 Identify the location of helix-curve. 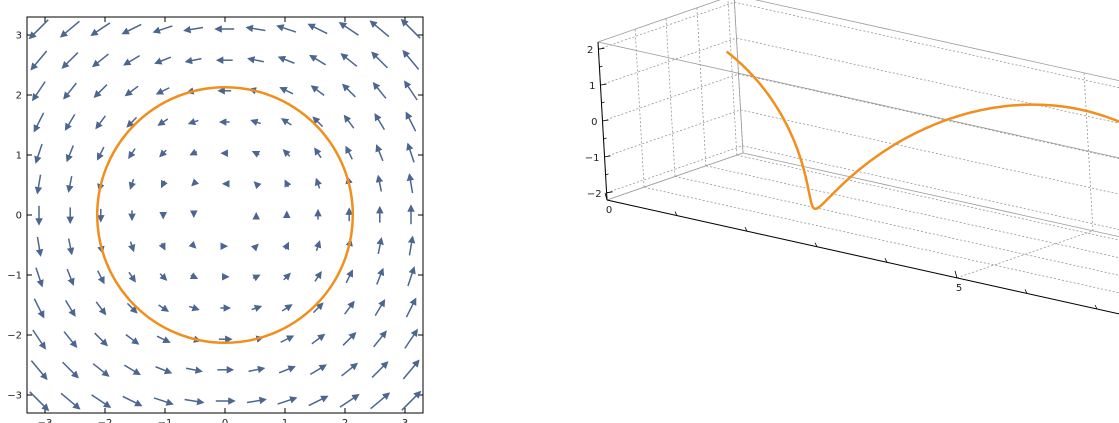
(922, 130).